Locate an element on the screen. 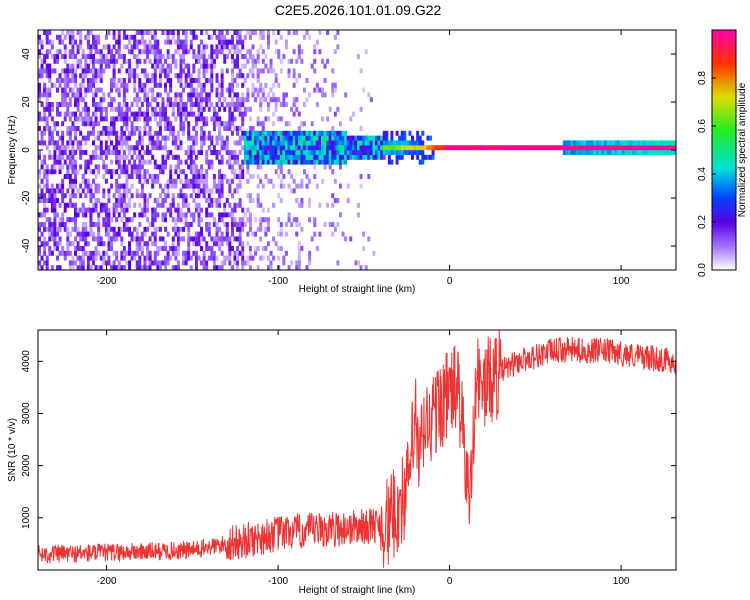  colorbar-ticks: 0.00.20.40.60.8 is located at coordinates (706, 174).